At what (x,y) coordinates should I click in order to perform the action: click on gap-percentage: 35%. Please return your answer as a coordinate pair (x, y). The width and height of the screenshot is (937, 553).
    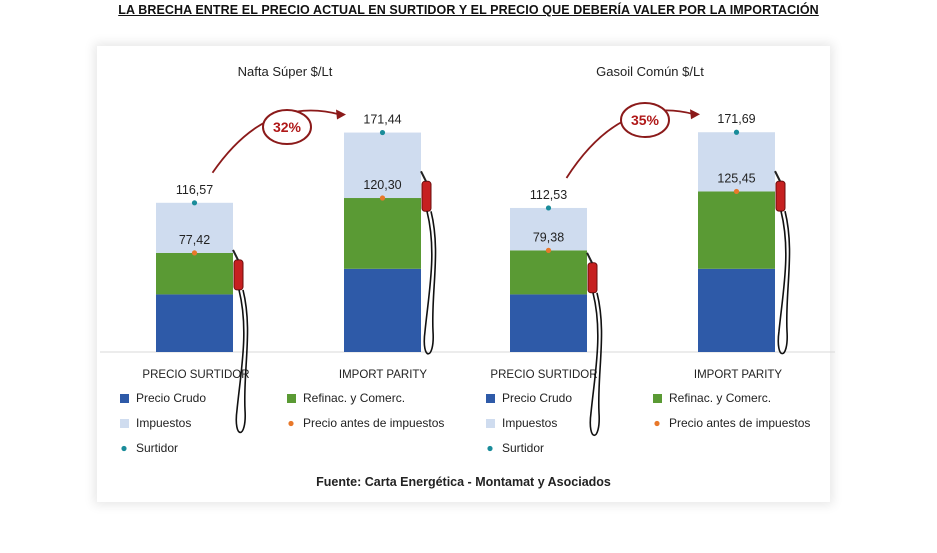
    Looking at the image, I should click on (645, 120).